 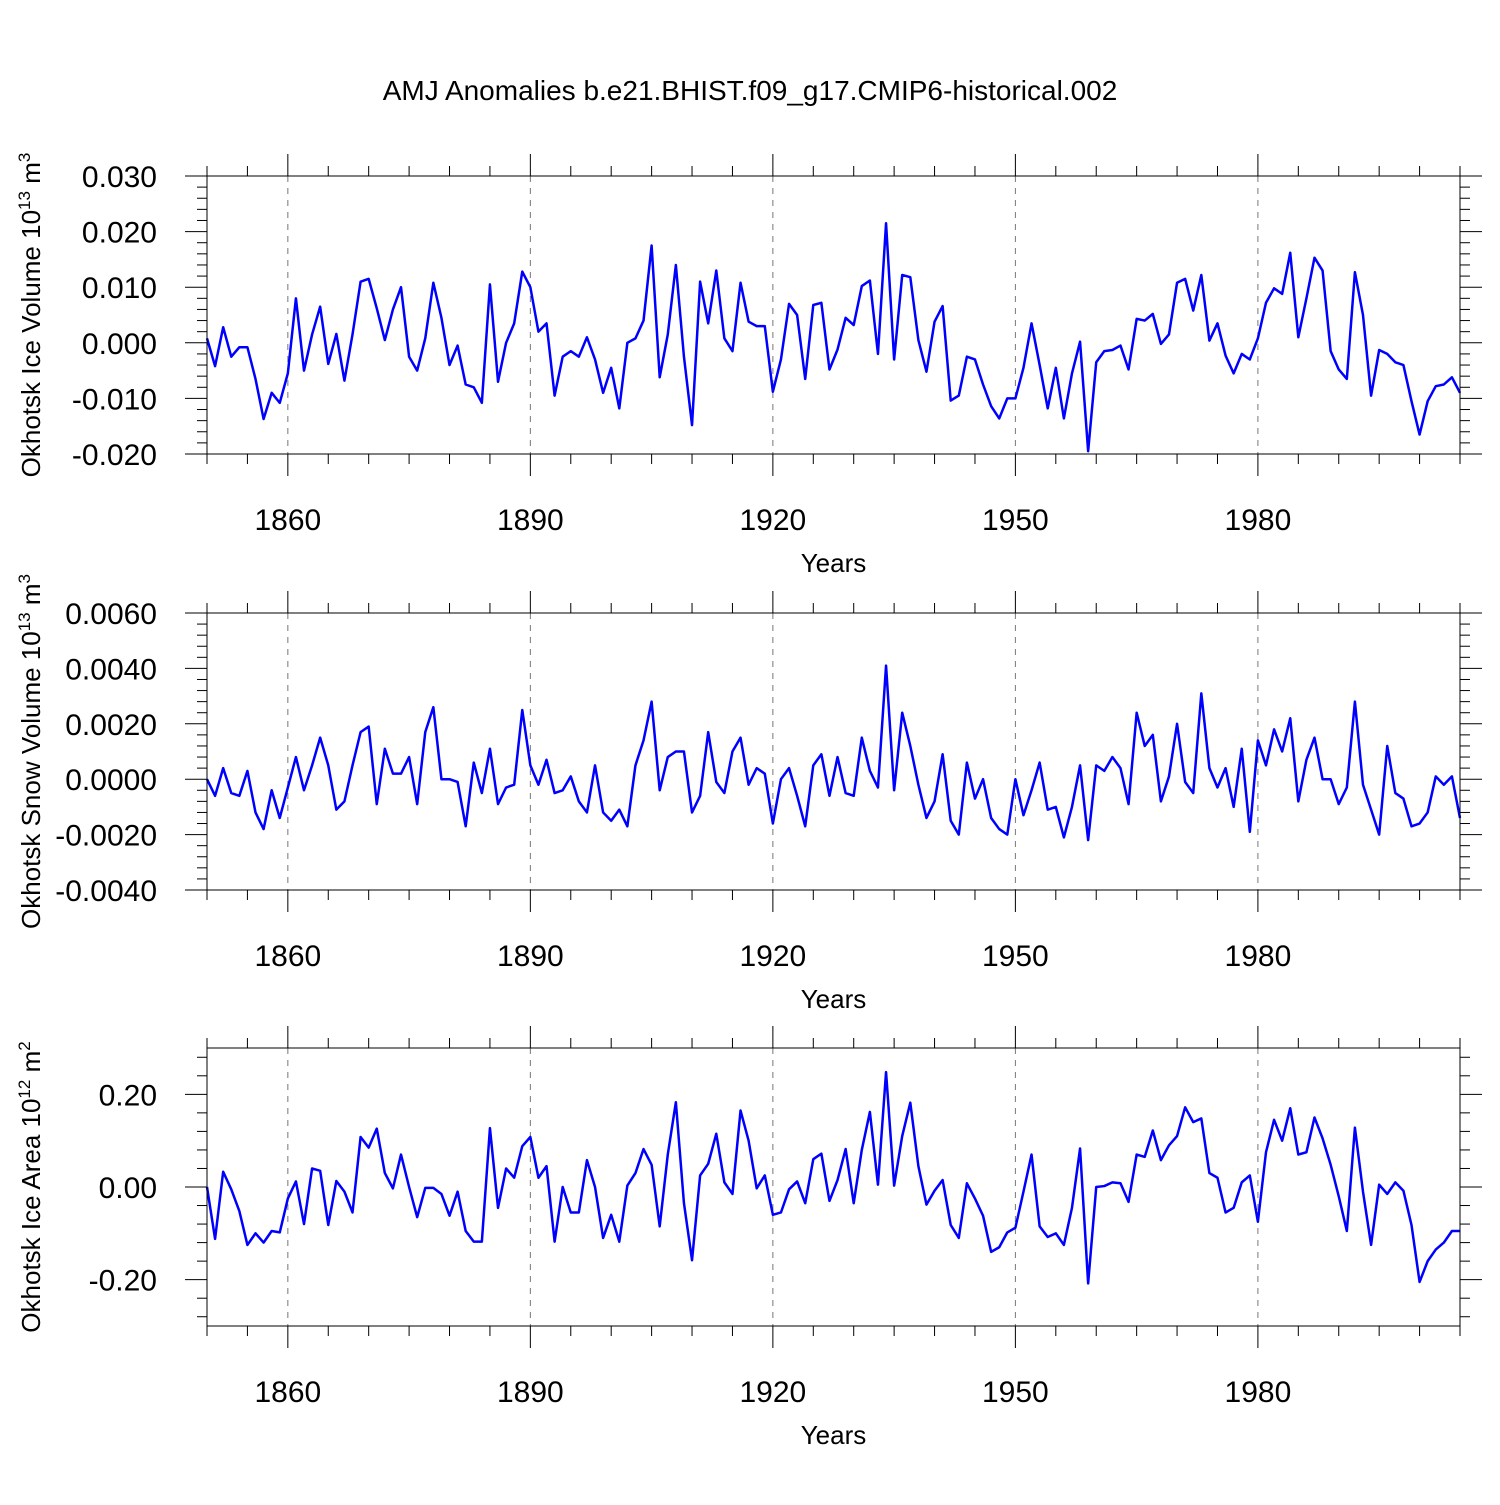 What do you see at coordinates (772, 1392) in the screenshot?
I see `x-tick-label: 1920` at bounding box center [772, 1392].